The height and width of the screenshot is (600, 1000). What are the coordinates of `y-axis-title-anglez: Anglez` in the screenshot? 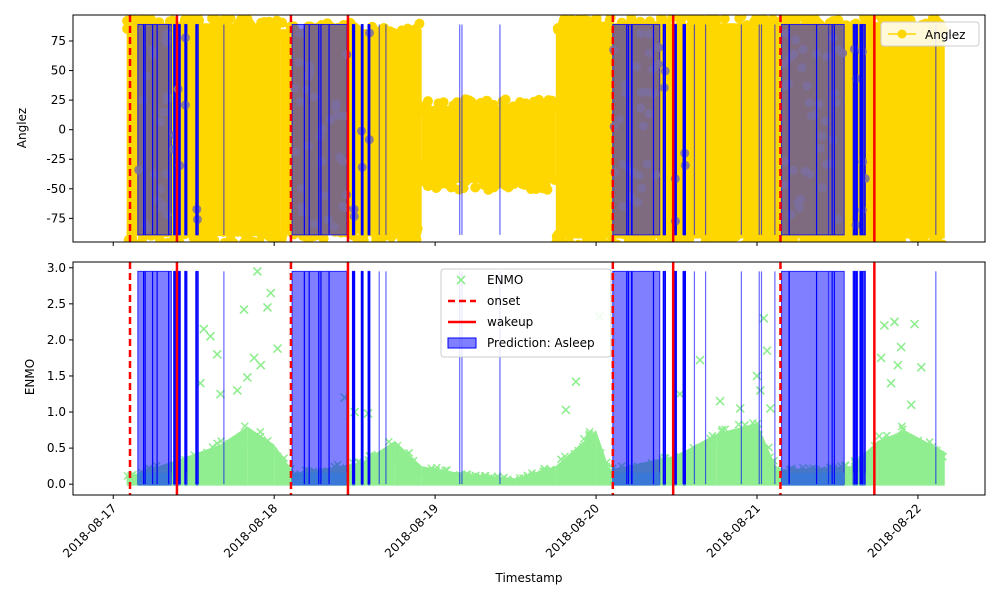 It's located at (22, 128).